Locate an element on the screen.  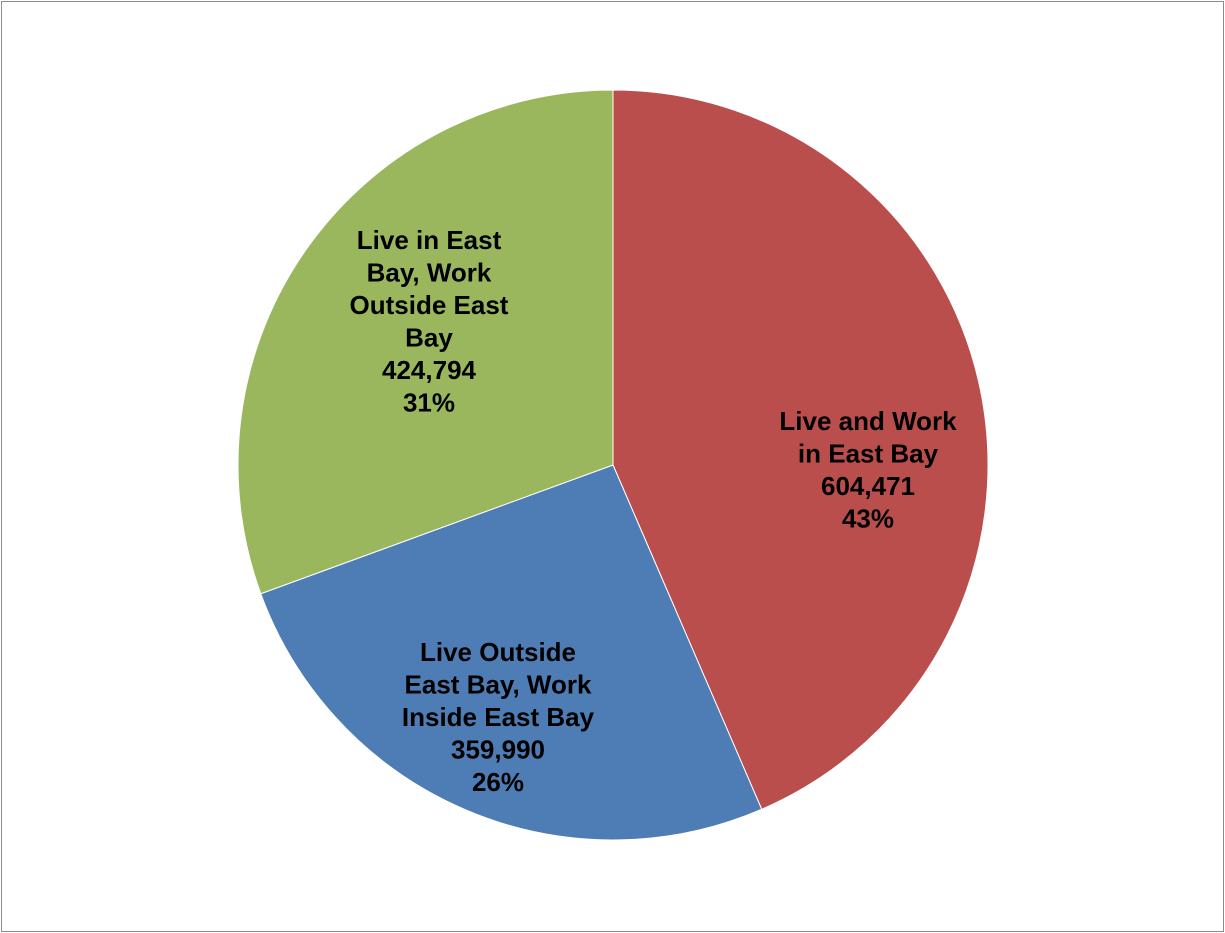
data-label-line: East Bay, Work is located at coordinates (498, 685).